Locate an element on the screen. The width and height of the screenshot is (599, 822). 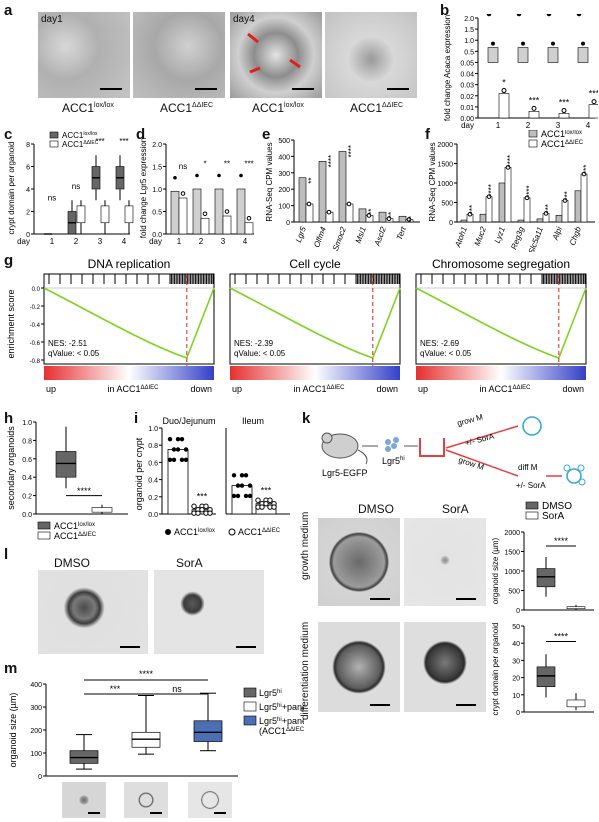
y-axis-label: crypt domain per organoid is located at coordinates (11, 188).